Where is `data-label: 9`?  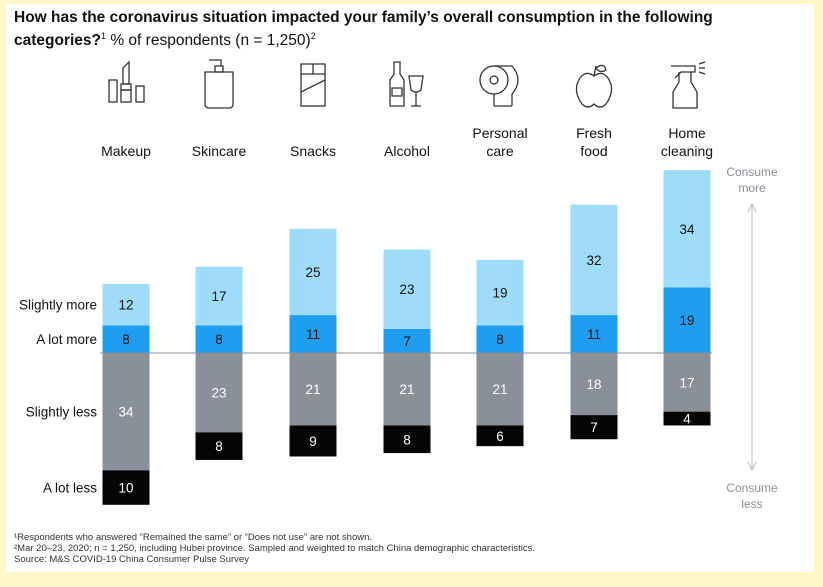
data-label: 9 is located at coordinates (313, 441).